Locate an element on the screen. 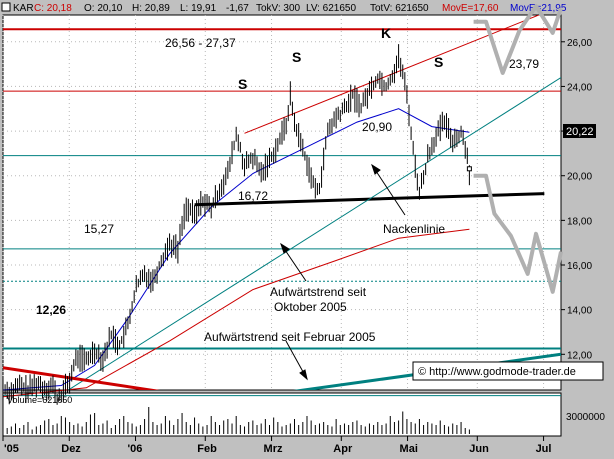 The image size is (614, 459). current-price-tag: 20,22 is located at coordinates (579, 131).